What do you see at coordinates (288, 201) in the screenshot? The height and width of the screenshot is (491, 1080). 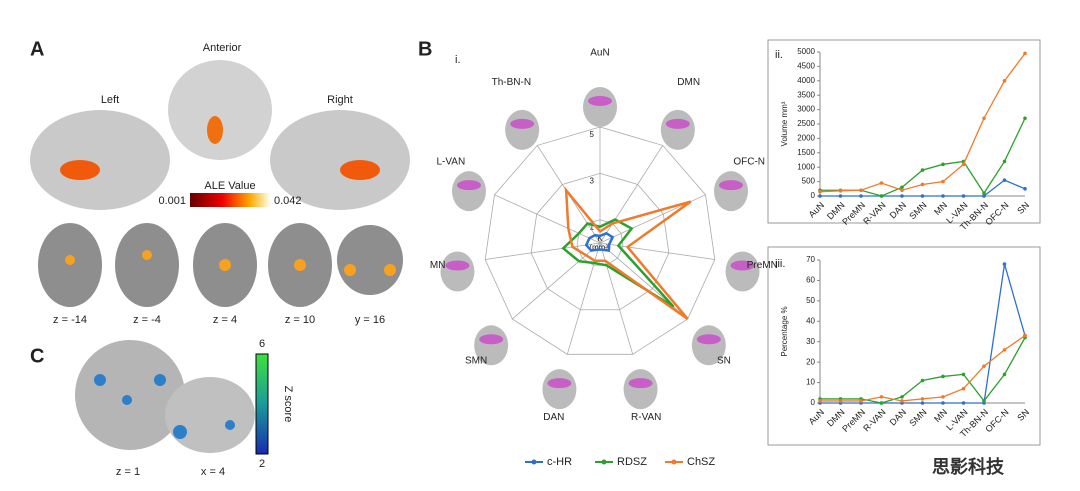 I see `label: 0.042` at bounding box center [288, 201].